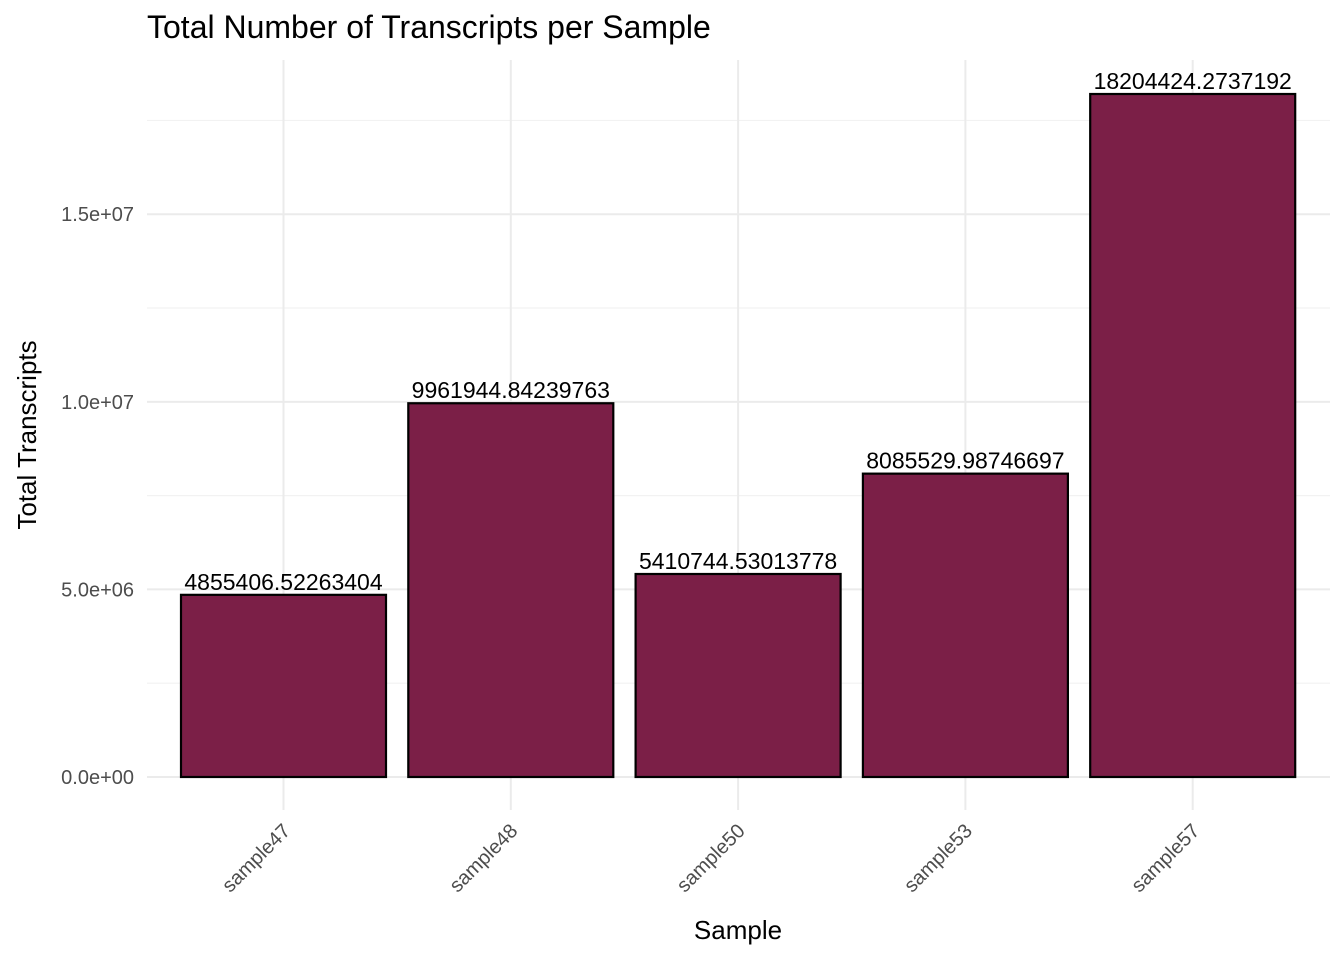  What do you see at coordinates (738, 561) in the screenshot?
I see `data-label: 5410744.53013778` at bounding box center [738, 561].